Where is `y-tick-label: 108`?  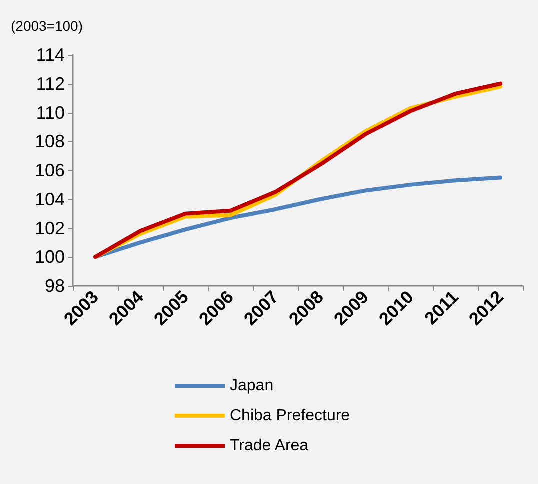 y-tick-label: 108 is located at coordinates (49, 142).